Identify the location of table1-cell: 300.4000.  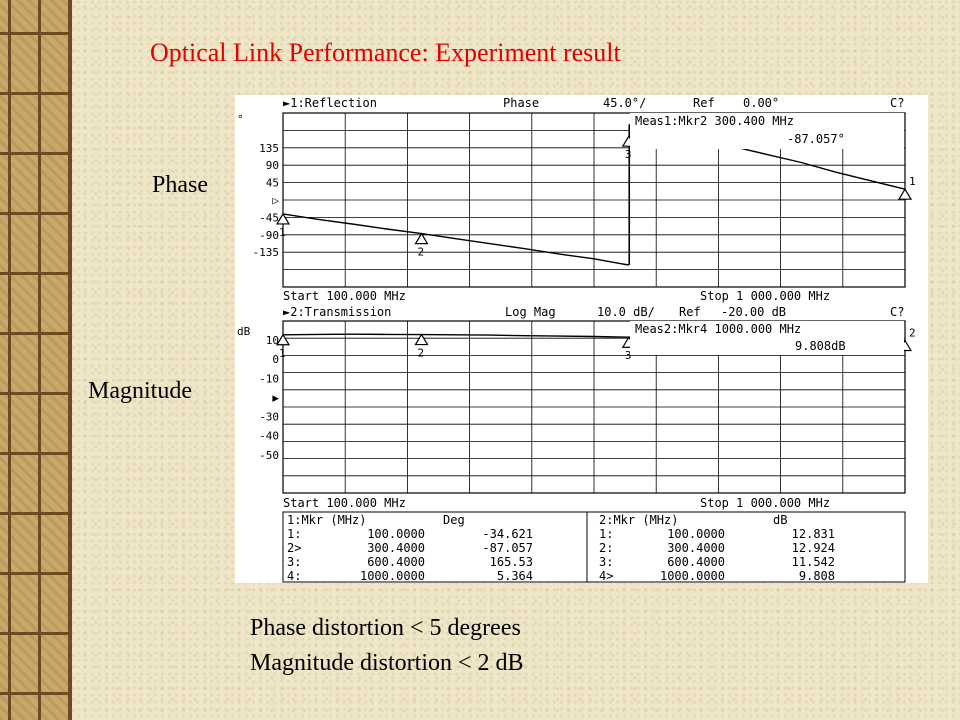
(396, 548).